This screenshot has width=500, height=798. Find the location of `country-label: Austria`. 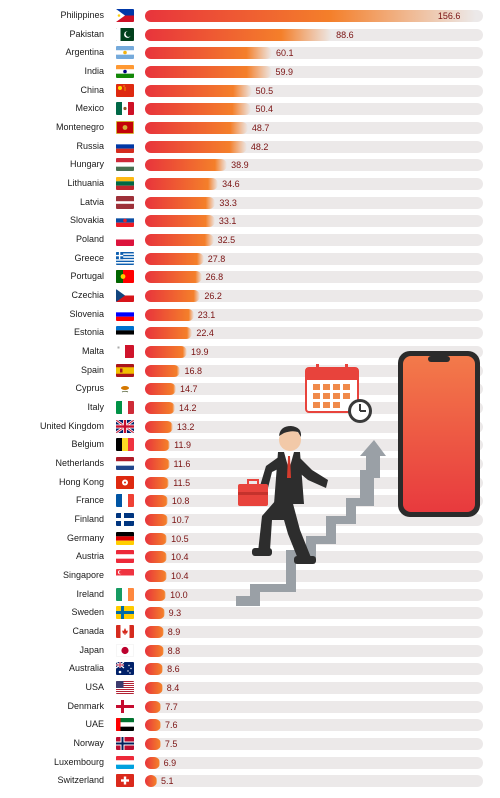

country-label: Austria is located at coordinates (89, 556).